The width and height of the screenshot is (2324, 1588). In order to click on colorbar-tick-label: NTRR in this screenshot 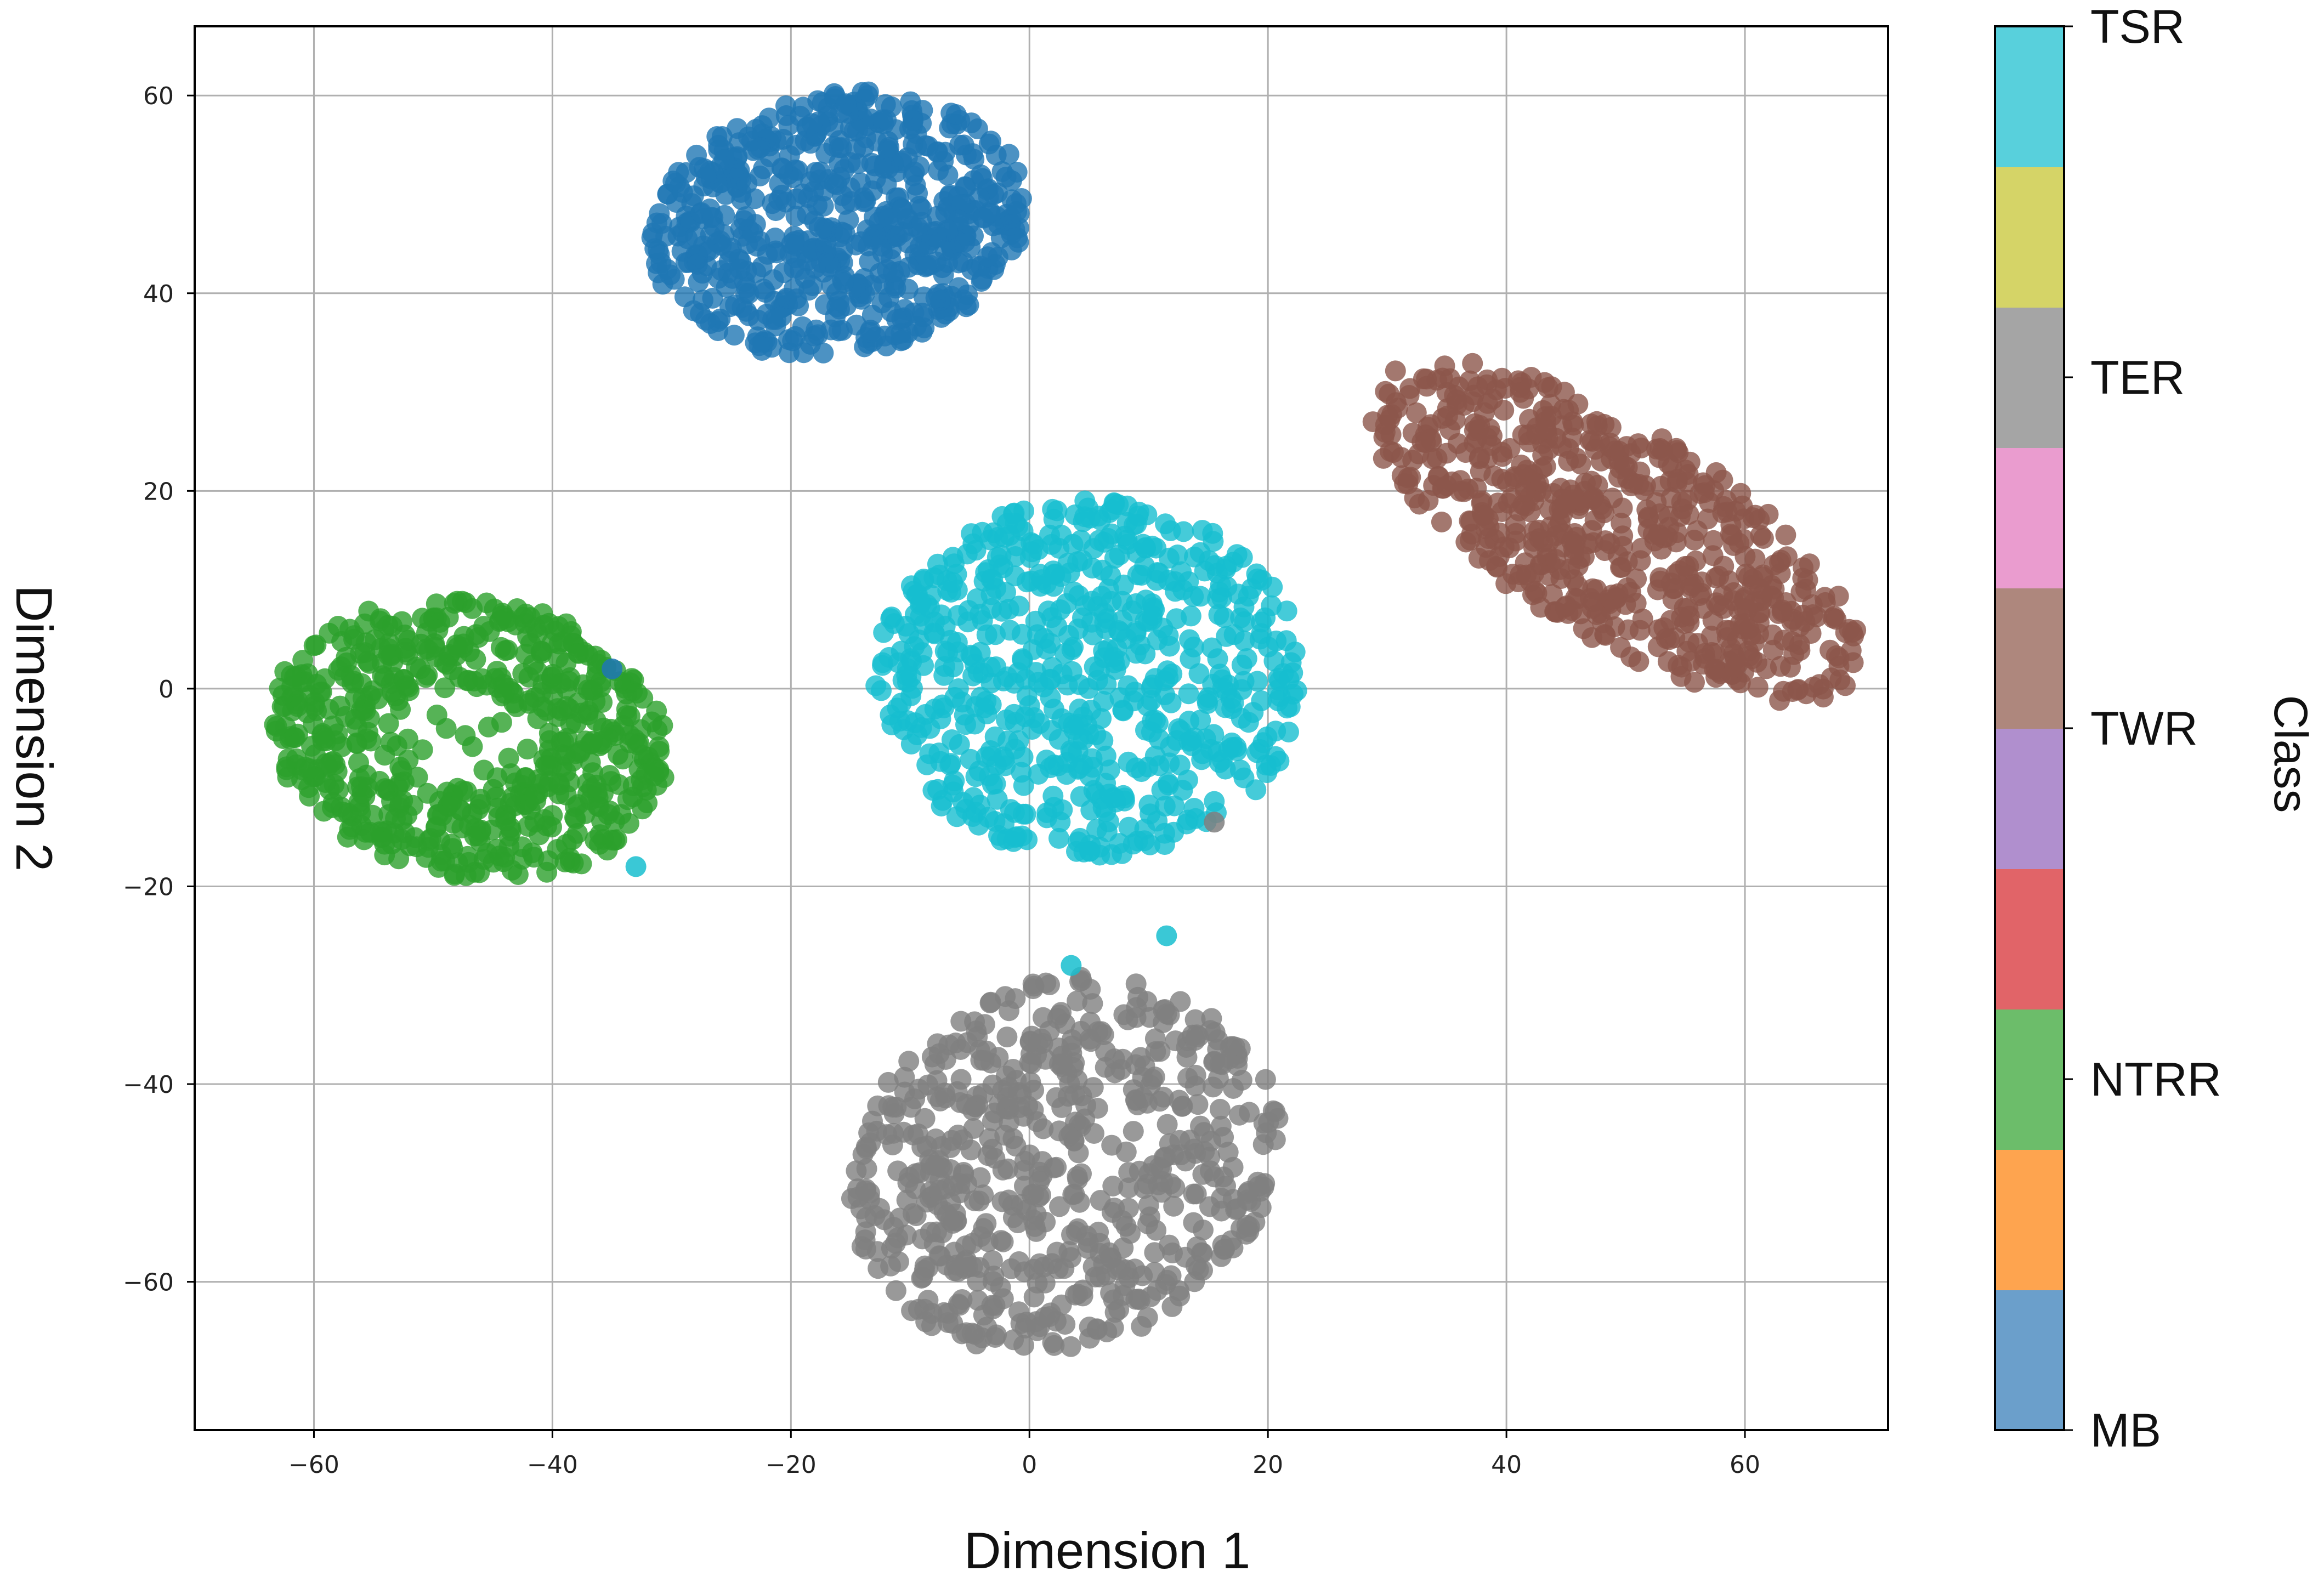, I will do `click(2155, 1079)`.